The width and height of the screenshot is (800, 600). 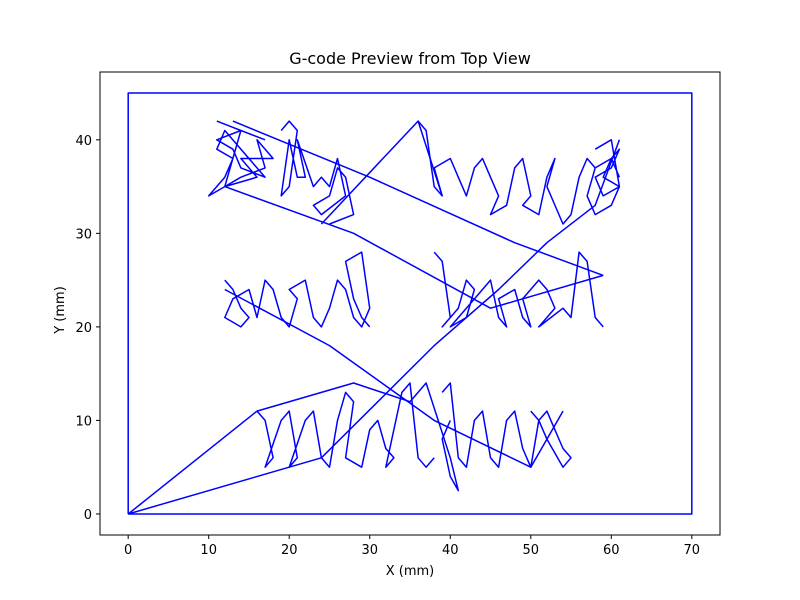 I want to click on y-axis-label: Y (mm), so click(x=60, y=310).